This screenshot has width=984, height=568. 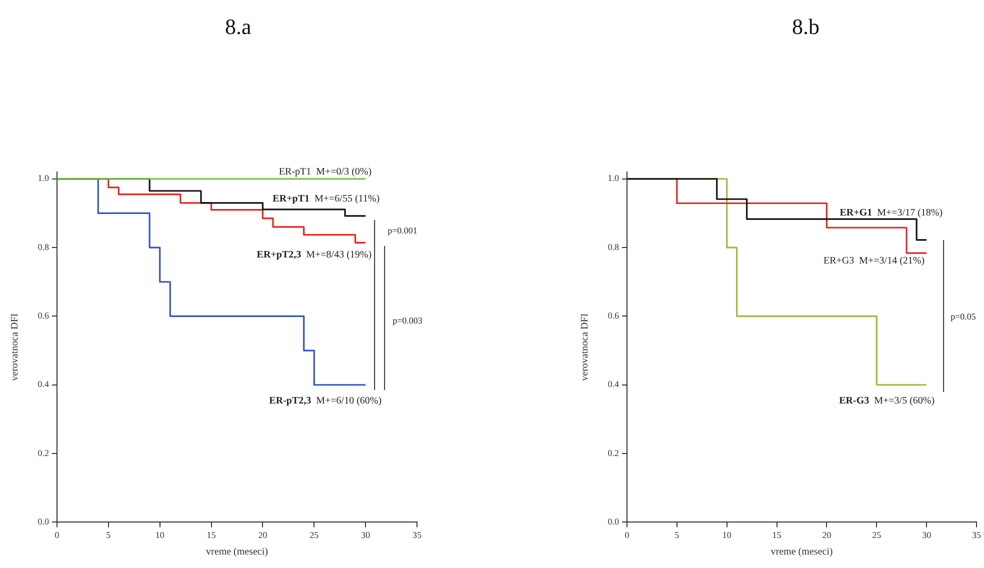 I want to click on annotation: M+=6/10 (60%), so click(x=349, y=400).